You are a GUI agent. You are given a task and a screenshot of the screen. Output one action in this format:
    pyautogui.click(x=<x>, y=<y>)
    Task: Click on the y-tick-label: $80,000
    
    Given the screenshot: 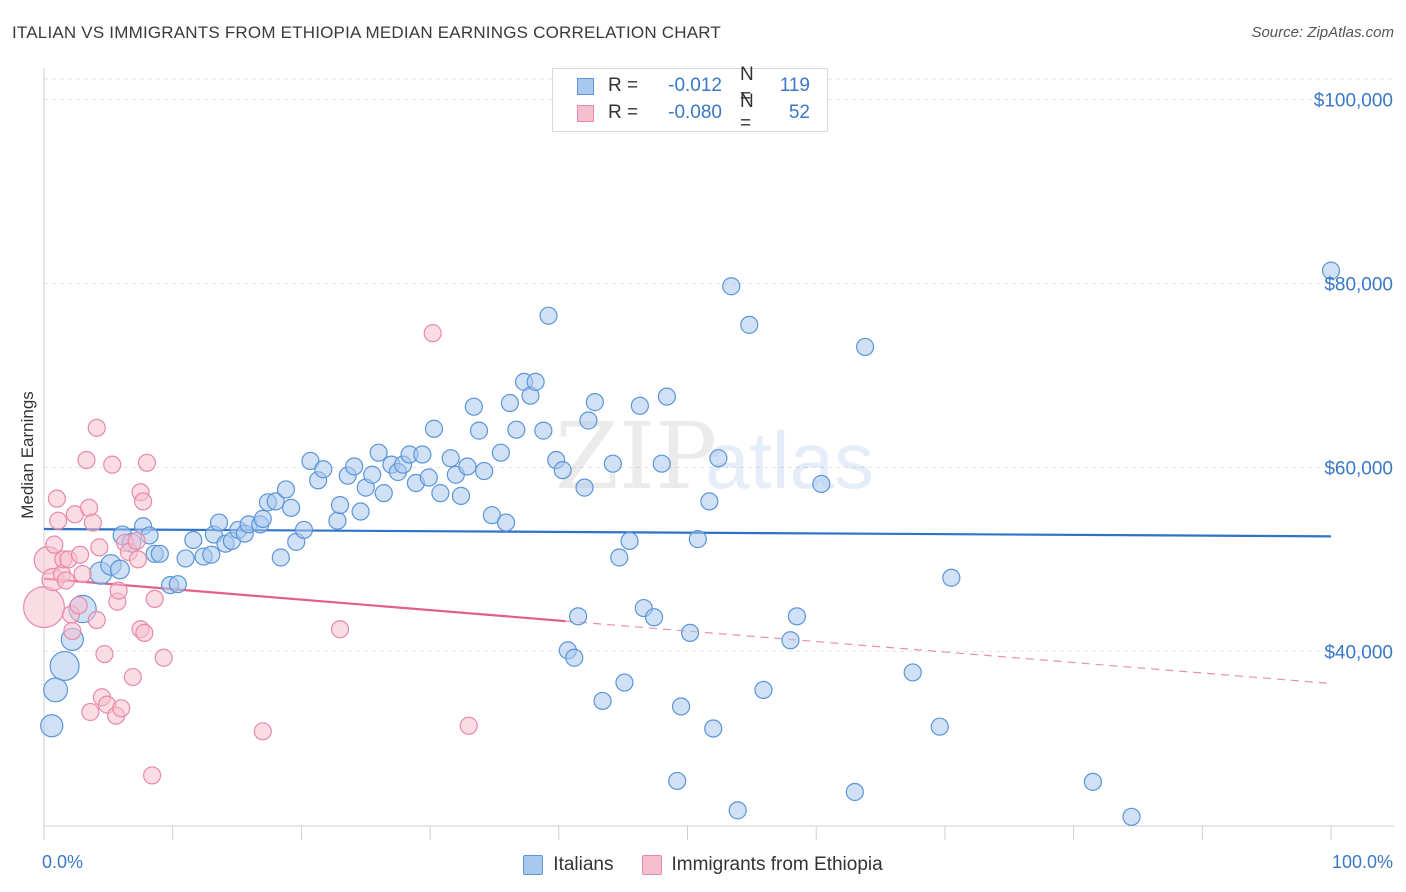 What is the action you would take?
    pyautogui.click(x=1358, y=284)
    